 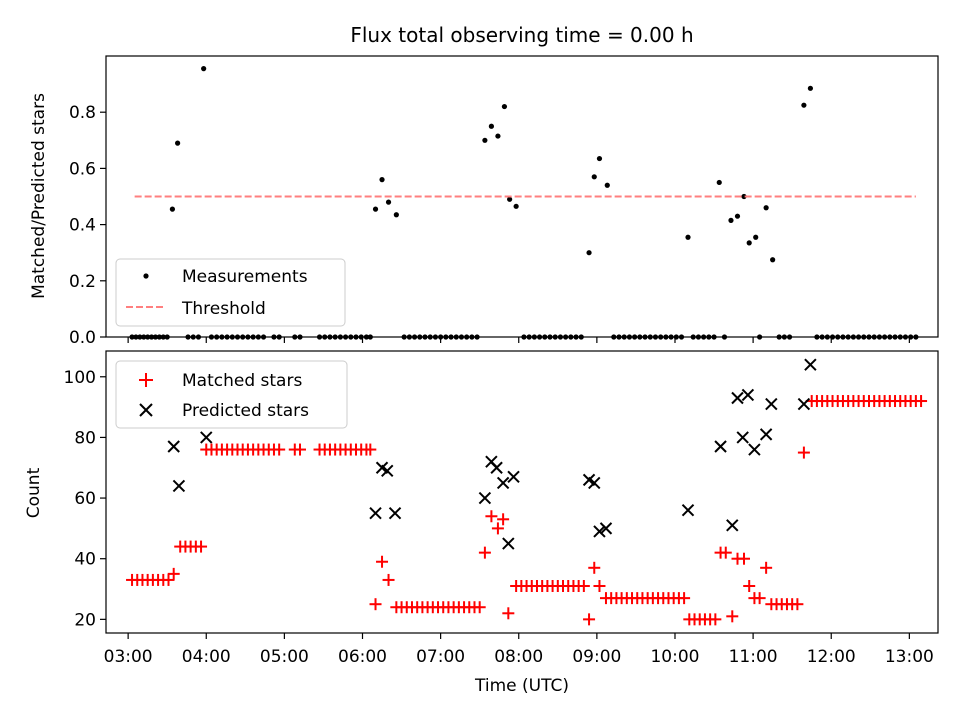 What do you see at coordinates (82, 282) in the screenshot?
I see `top-y-tick-label: 0.2` at bounding box center [82, 282].